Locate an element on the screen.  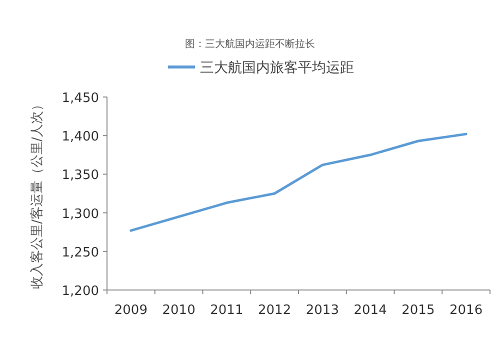
y-tick-label: 1,350 is located at coordinates (80, 176).